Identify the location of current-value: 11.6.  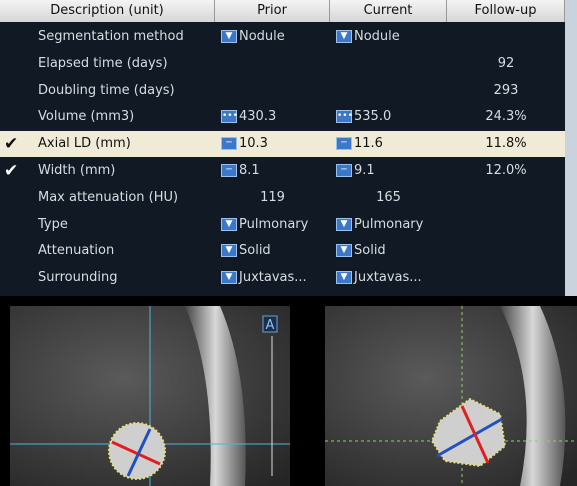
(368, 144).